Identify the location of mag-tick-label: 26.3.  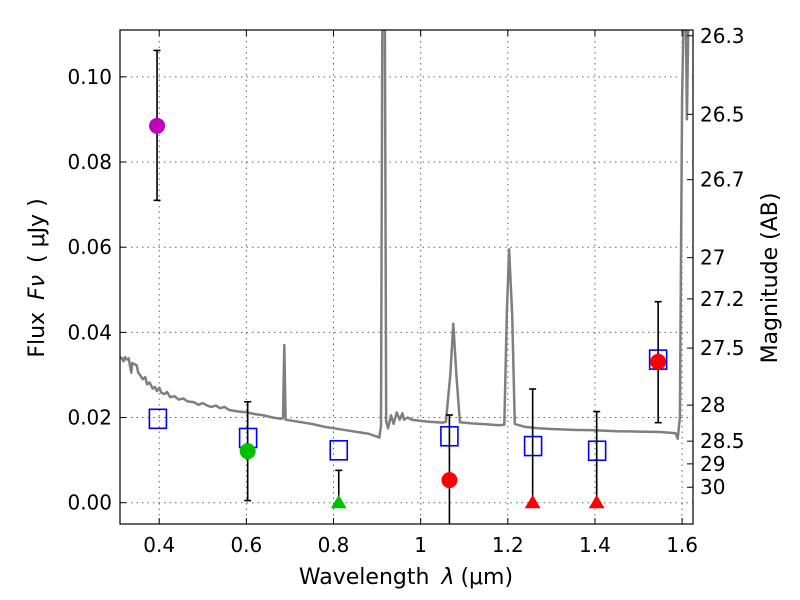
(722, 36).